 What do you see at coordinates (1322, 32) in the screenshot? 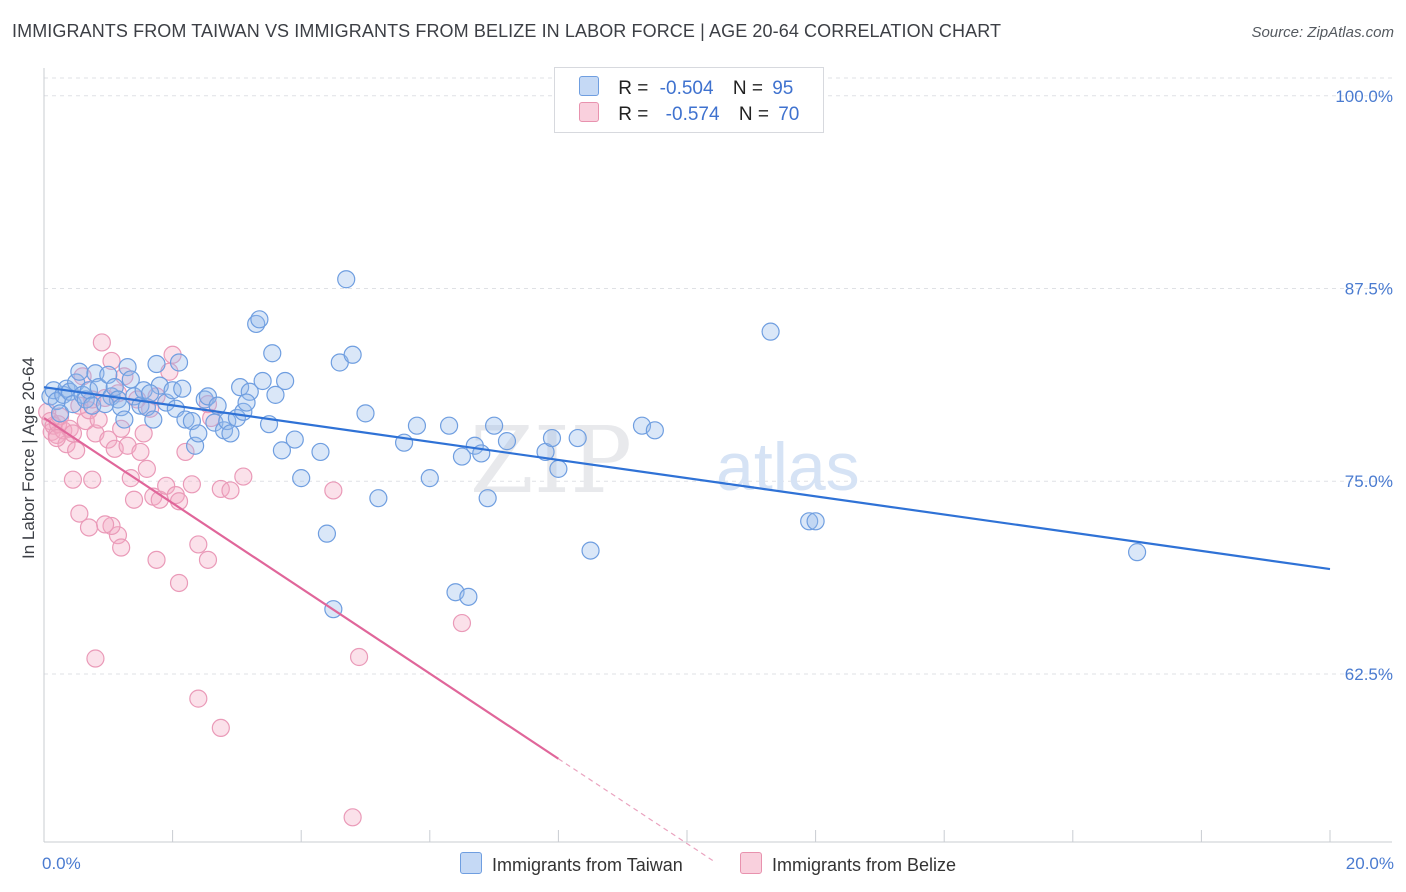
I see `source-credit: Source: ZipAtlas.com` at bounding box center [1322, 32].